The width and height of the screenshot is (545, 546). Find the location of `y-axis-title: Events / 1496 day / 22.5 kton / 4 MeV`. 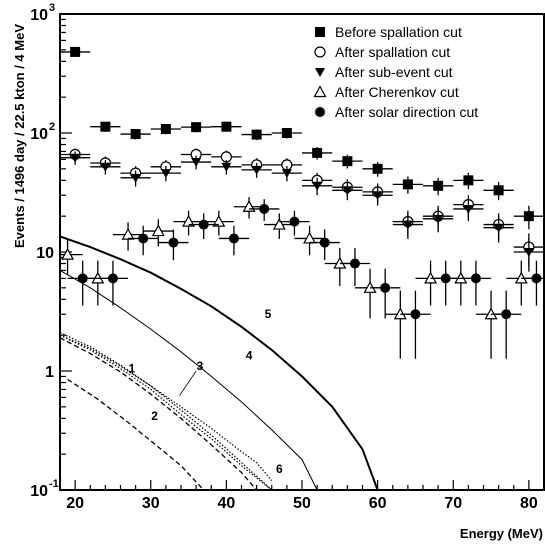

y-axis-title: Events / 1496 day / 22.5 kton / 4 MeV is located at coordinates (19, 136).